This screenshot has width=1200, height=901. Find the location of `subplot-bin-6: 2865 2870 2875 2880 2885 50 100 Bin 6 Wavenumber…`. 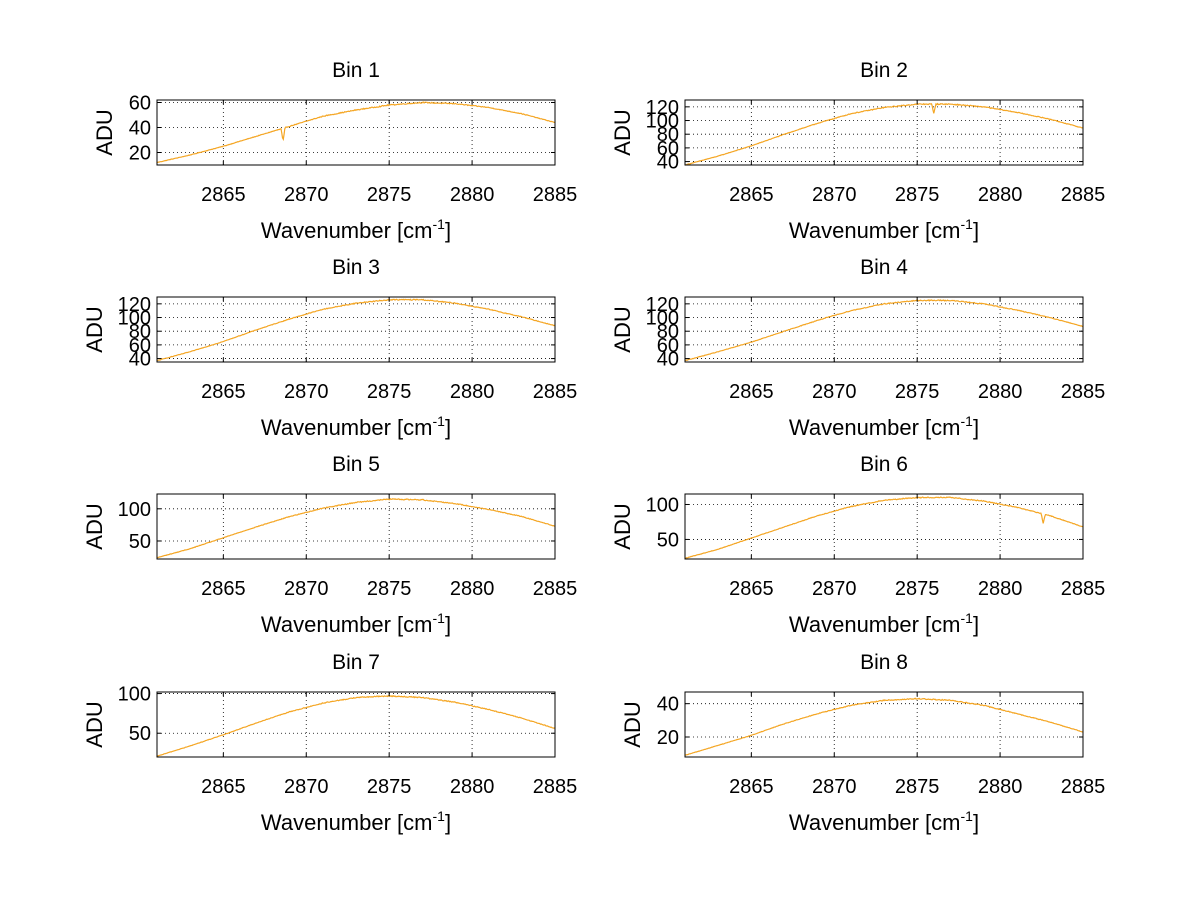

subplot-bin-6: 2865 2870 2875 2880 2885 50 100 Bin 6 Wavenumber… is located at coordinates (857, 545).